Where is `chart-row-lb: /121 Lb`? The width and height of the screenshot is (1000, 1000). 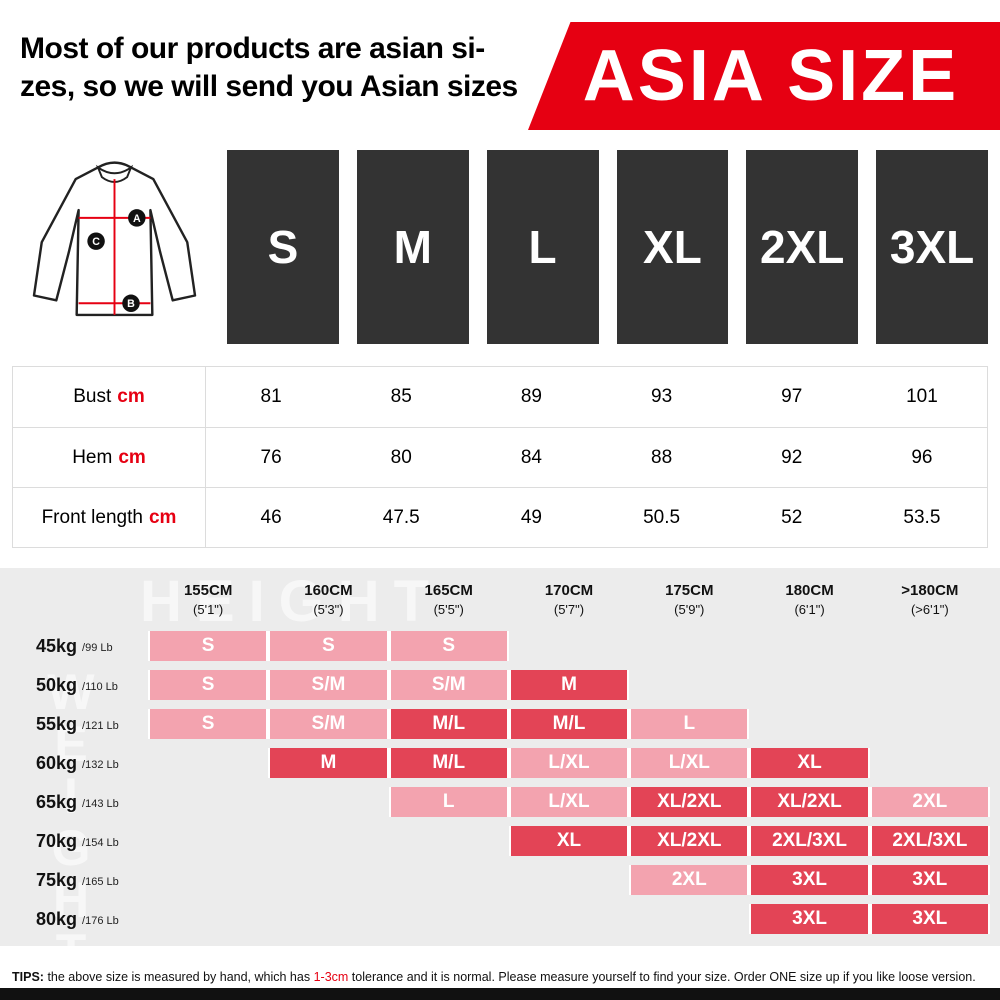 chart-row-lb: /121 Lb is located at coordinates (100, 726).